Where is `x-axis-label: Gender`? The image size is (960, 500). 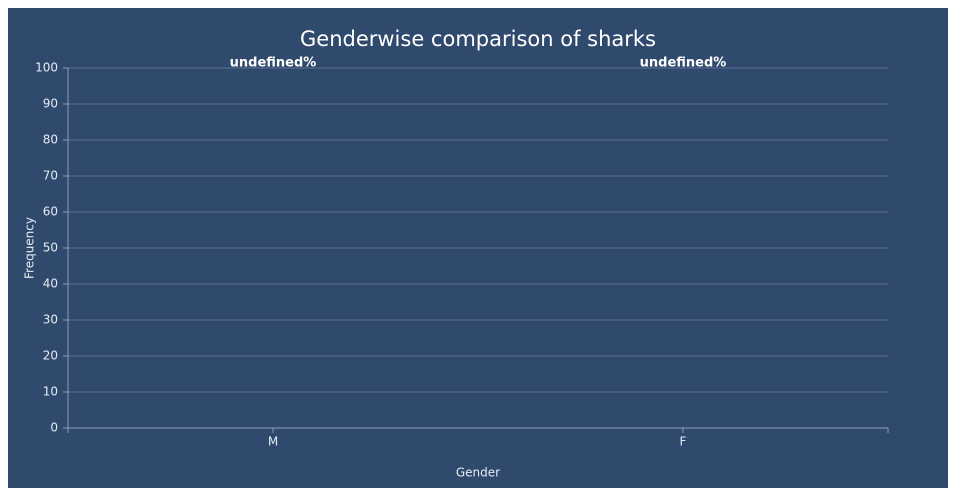 x-axis-label: Gender is located at coordinates (478, 473).